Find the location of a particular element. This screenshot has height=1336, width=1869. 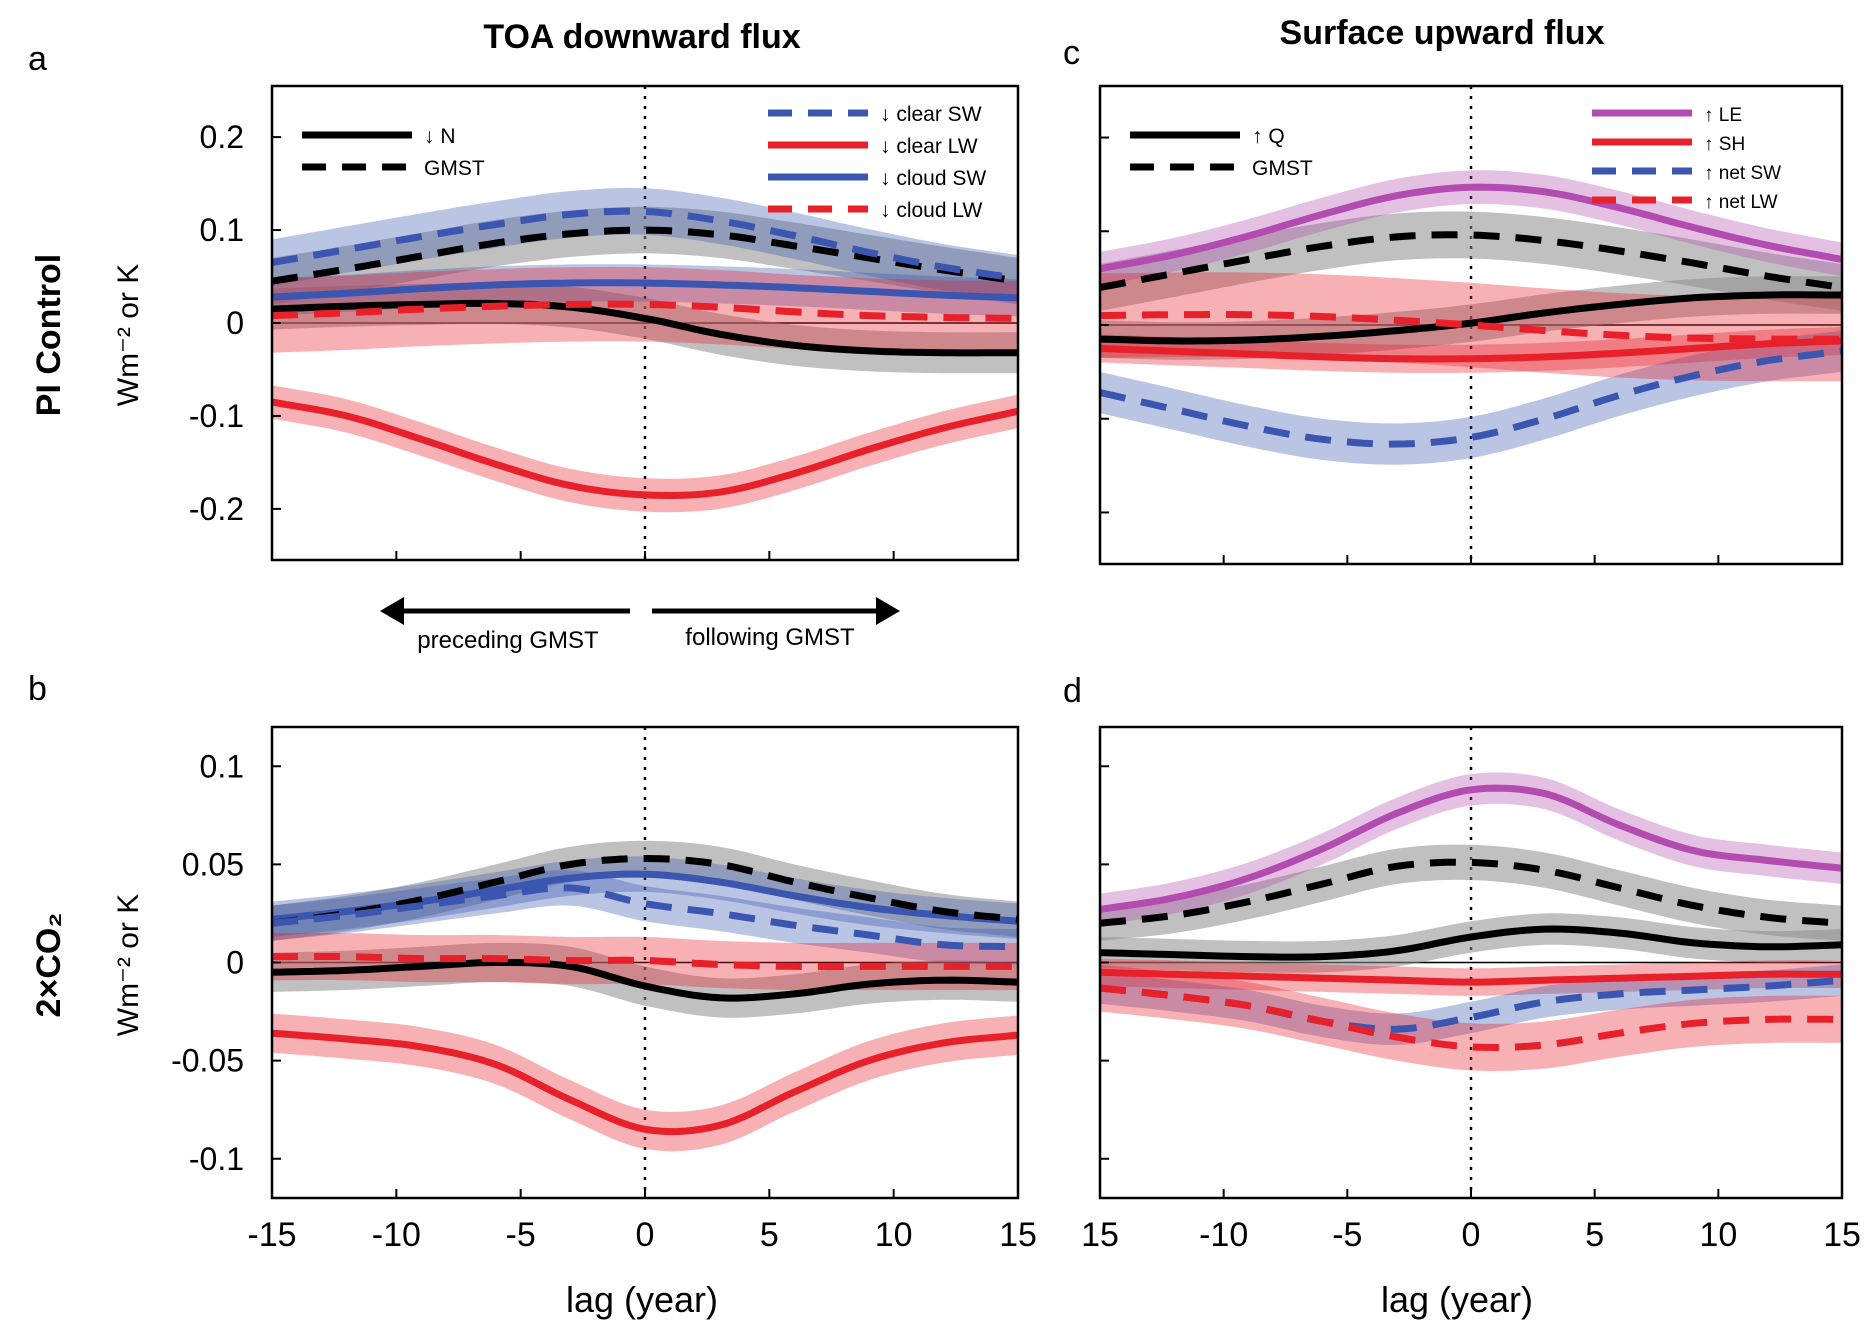

legend-label-le: ↑ LE is located at coordinates (1723, 115).